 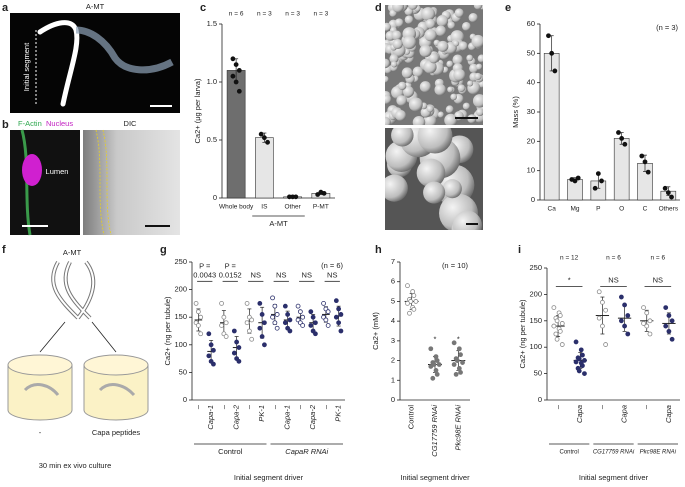 I want to click on x-tick-label: O, so click(x=621, y=209).